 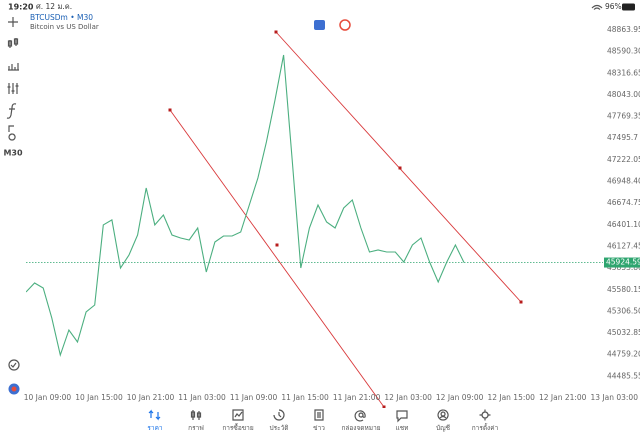 I want to click on y-tick-label: 45853.80, so click(x=623, y=267).